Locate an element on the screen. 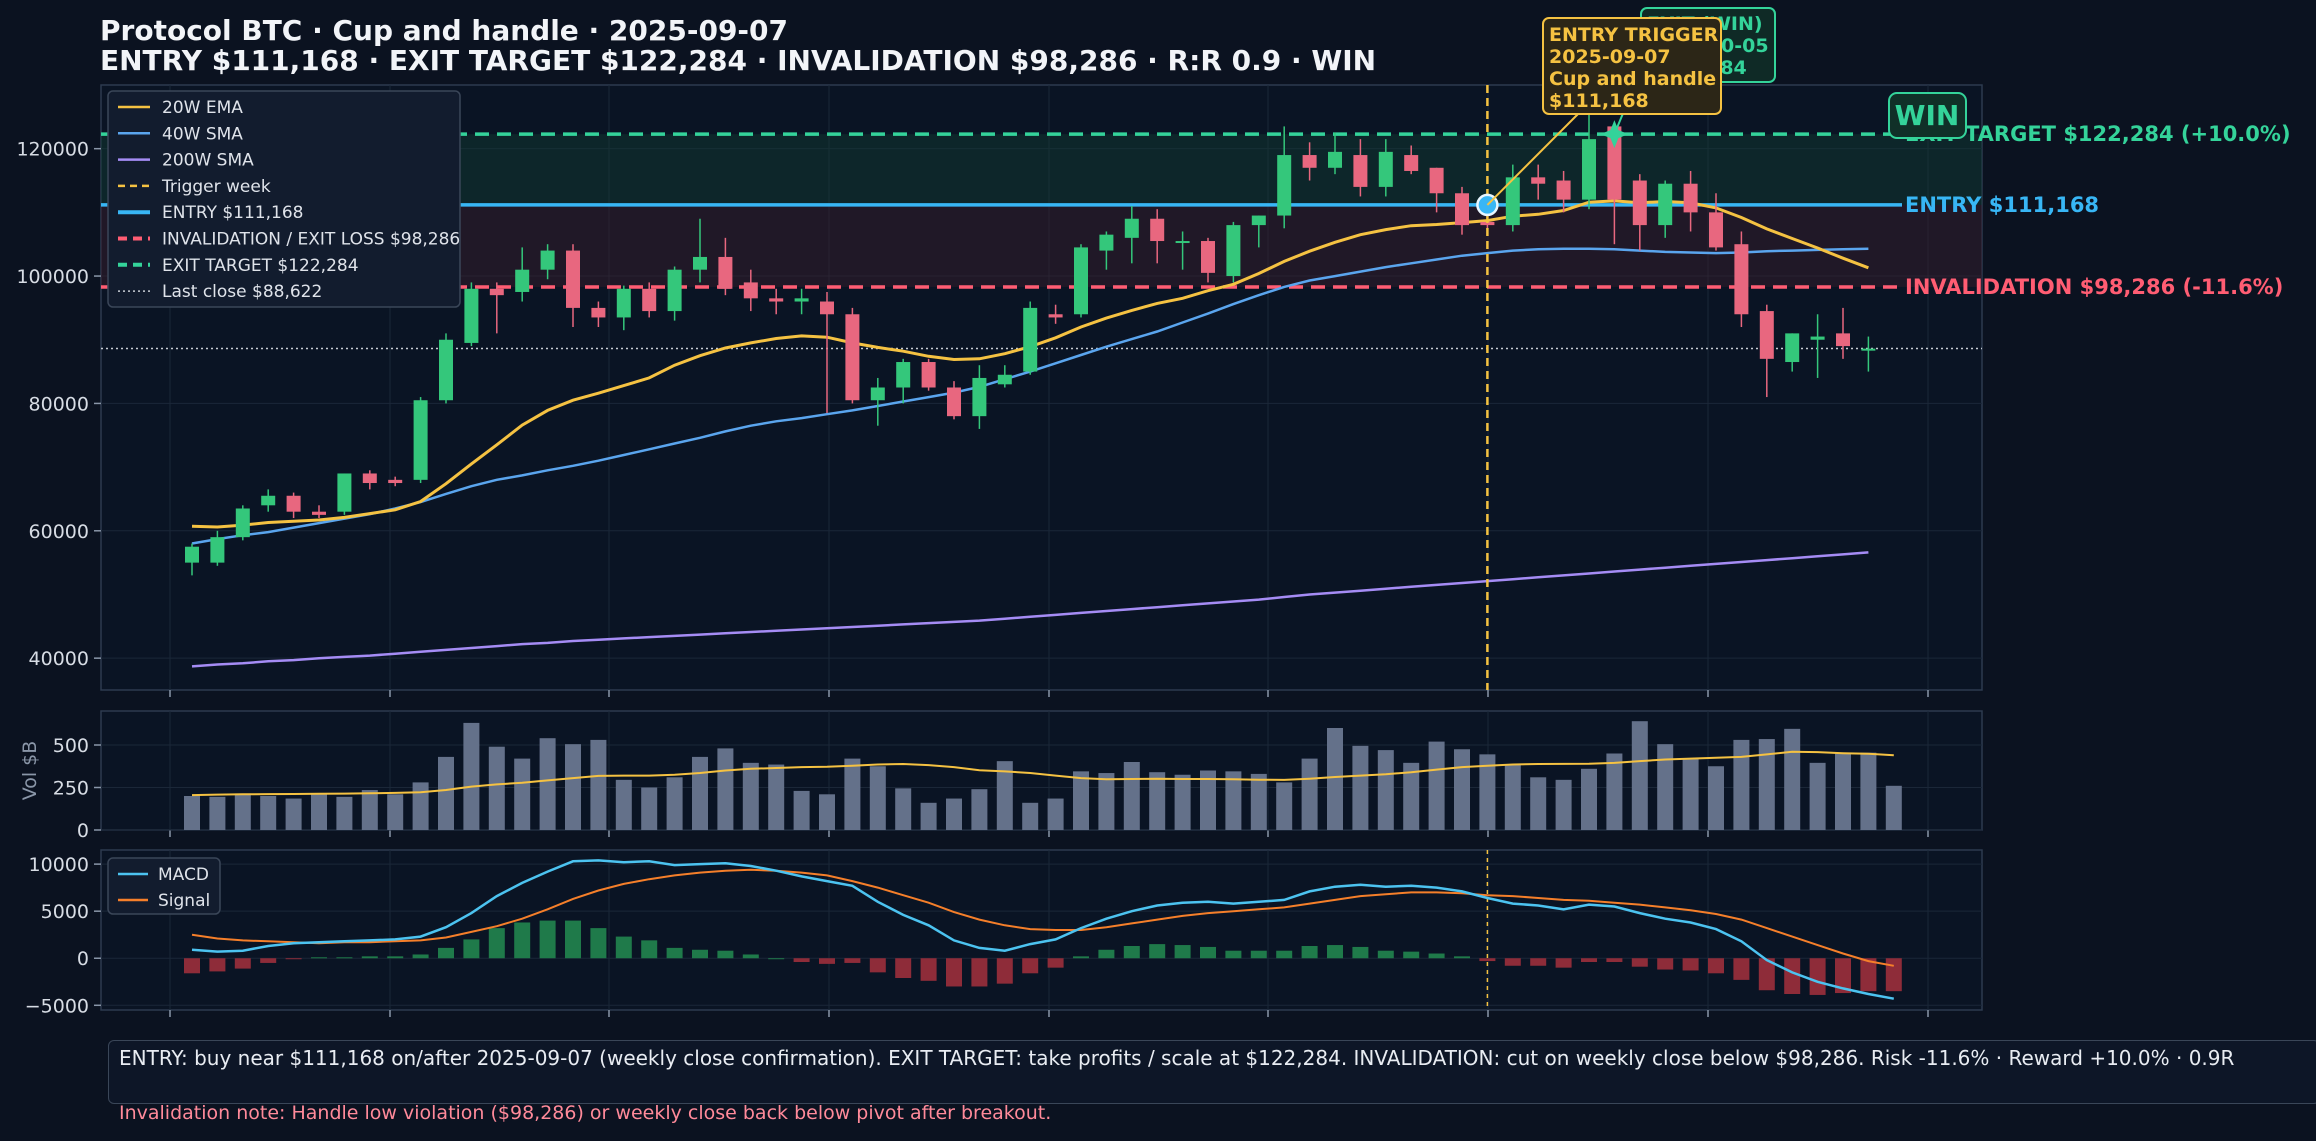 This screenshot has width=2316, height=1141. signal-line is located at coordinates (1042, 917).